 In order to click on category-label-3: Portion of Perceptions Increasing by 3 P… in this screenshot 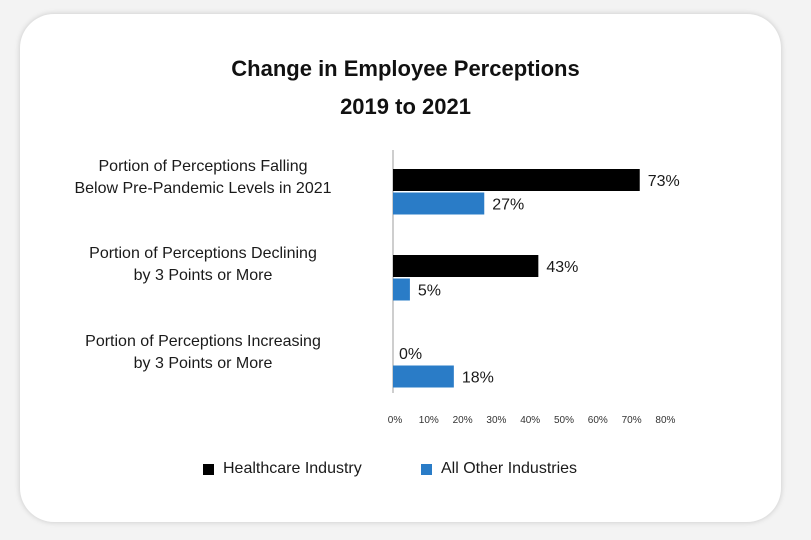, I will do `click(203, 353)`.